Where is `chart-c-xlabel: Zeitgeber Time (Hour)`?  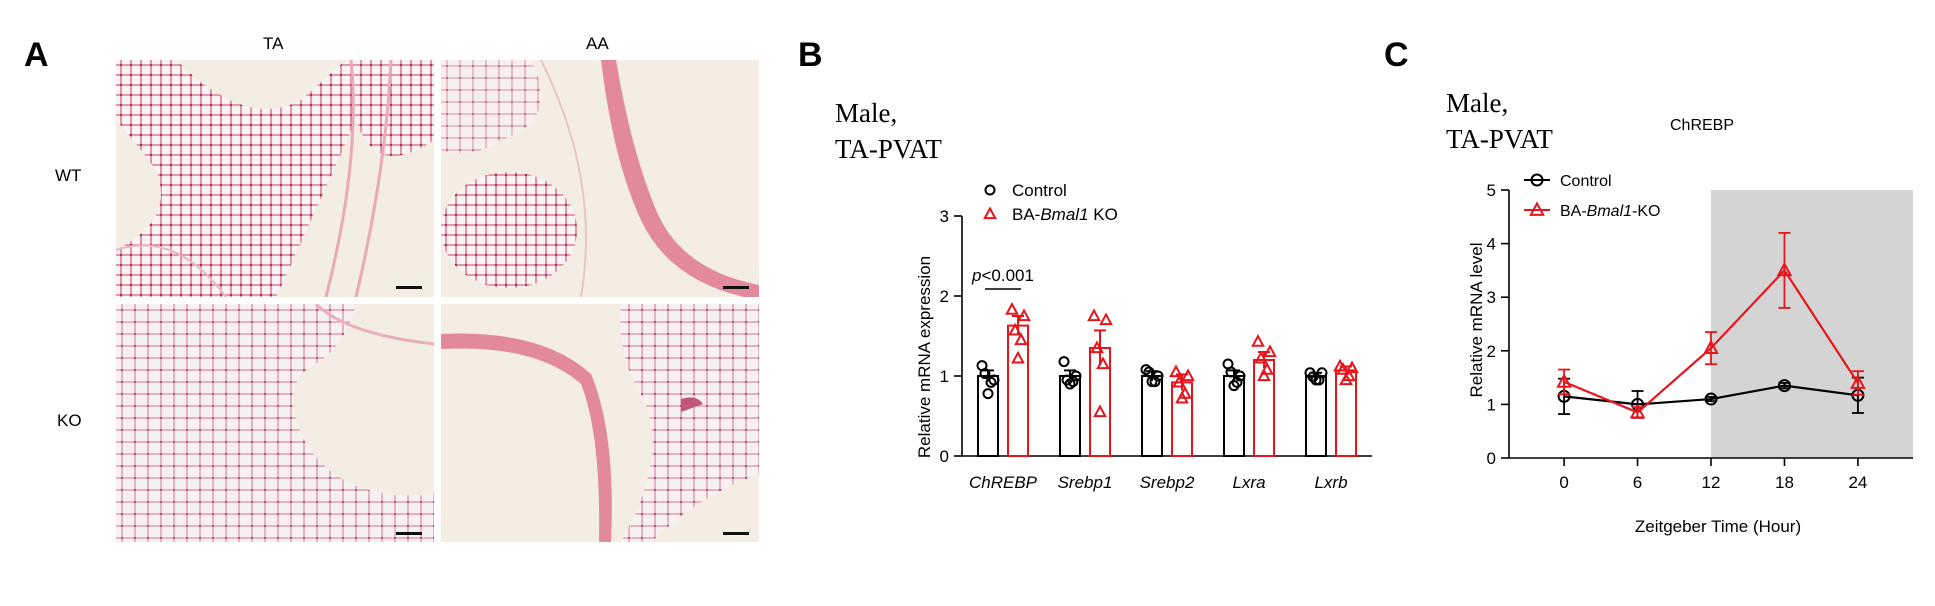
chart-c-xlabel: Zeitgeber Time (Hour) is located at coordinates (1718, 526).